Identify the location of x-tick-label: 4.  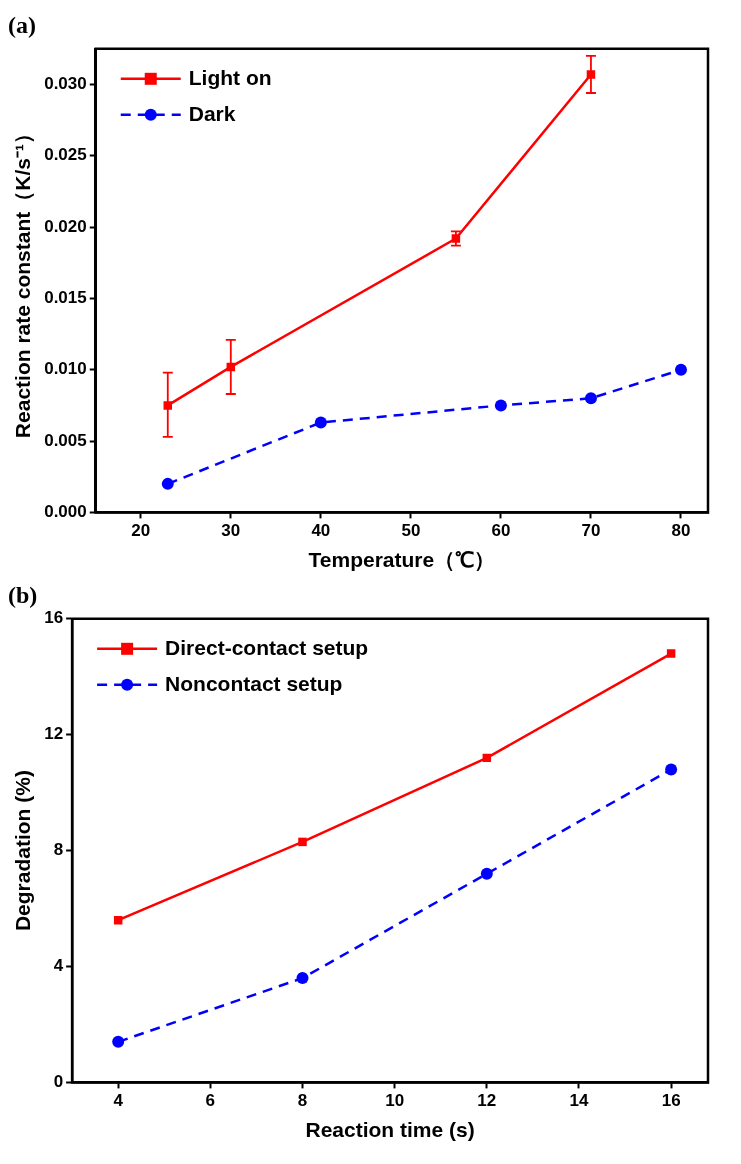
(118, 1101).